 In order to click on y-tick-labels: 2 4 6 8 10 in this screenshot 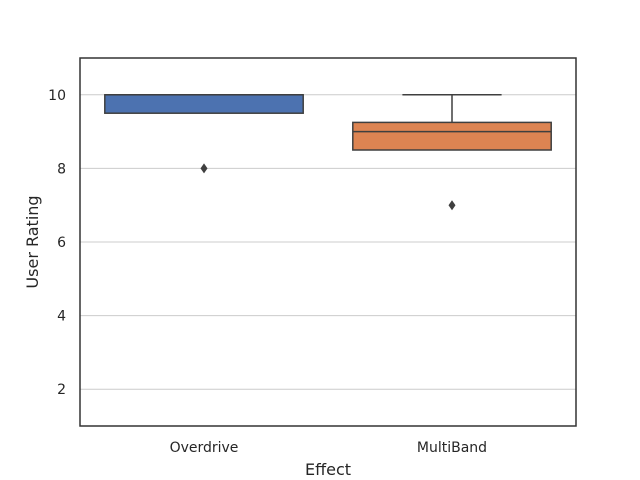, I will do `click(57, 243)`.